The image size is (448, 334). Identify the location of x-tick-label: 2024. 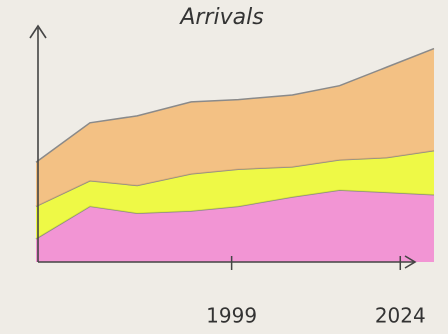
(400, 316).